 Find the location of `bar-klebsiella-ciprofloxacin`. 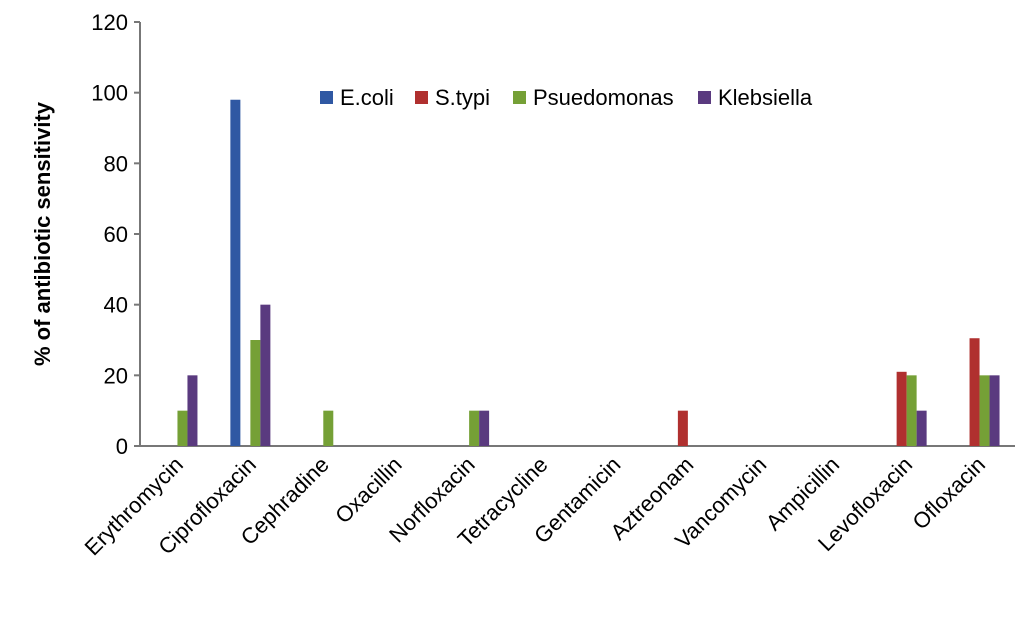

bar-klebsiella-ciprofloxacin is located at coordinates (265, 375).